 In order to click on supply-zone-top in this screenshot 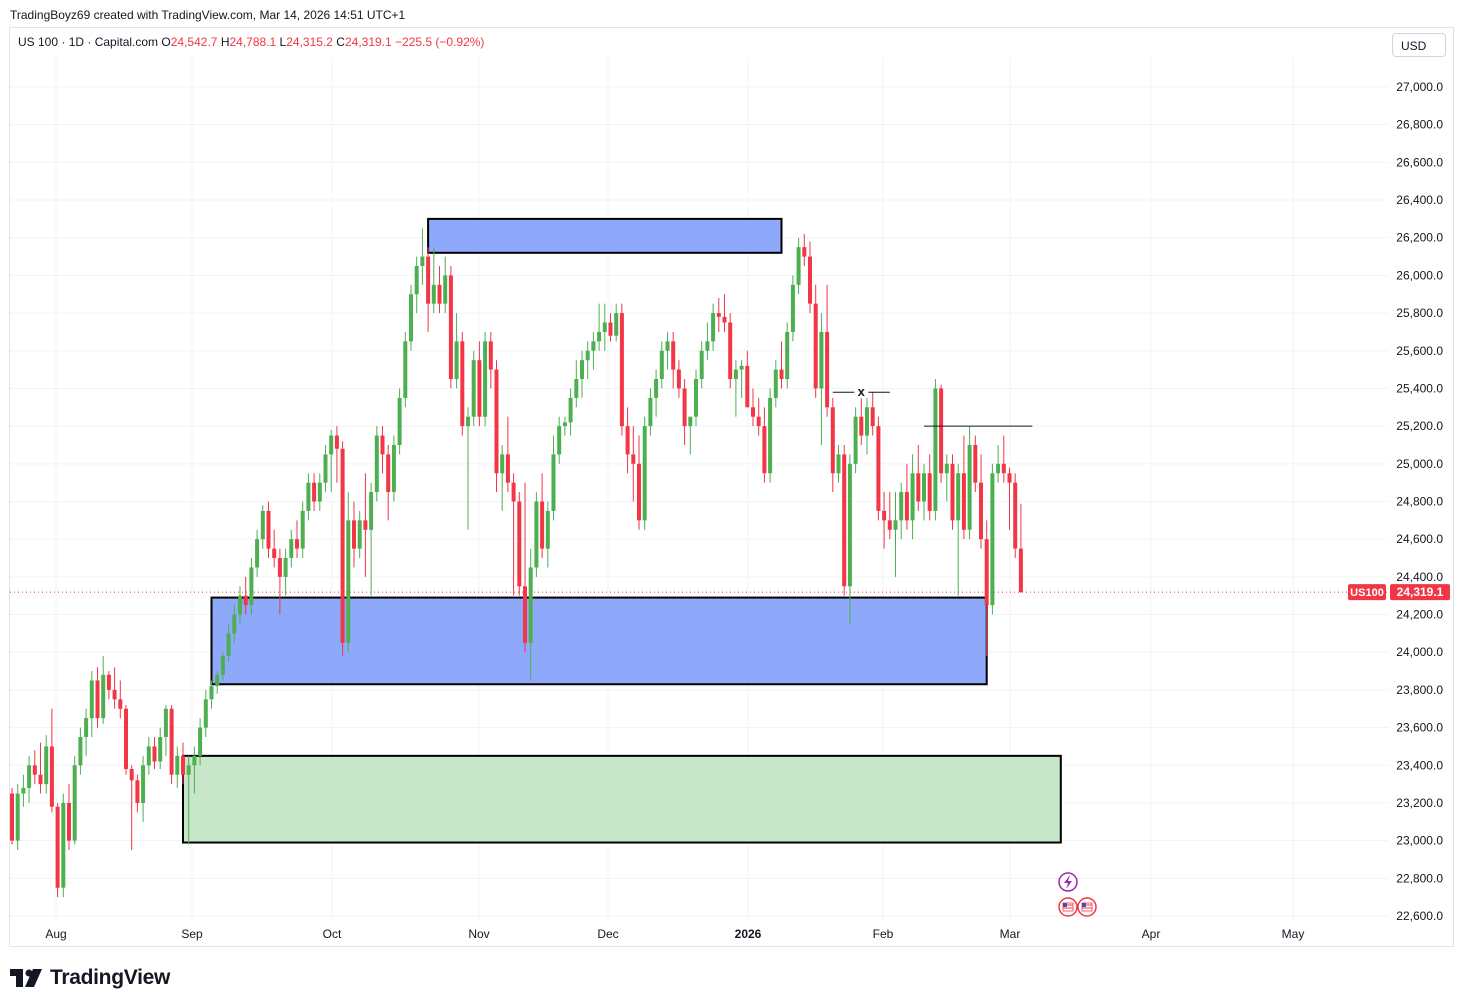, I will do `click(605, 235)`.